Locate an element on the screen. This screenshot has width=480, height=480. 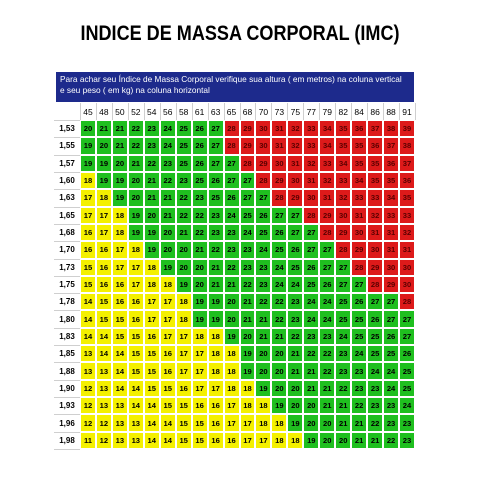
height-label: 1,85 is located at coordinates (67, 354).